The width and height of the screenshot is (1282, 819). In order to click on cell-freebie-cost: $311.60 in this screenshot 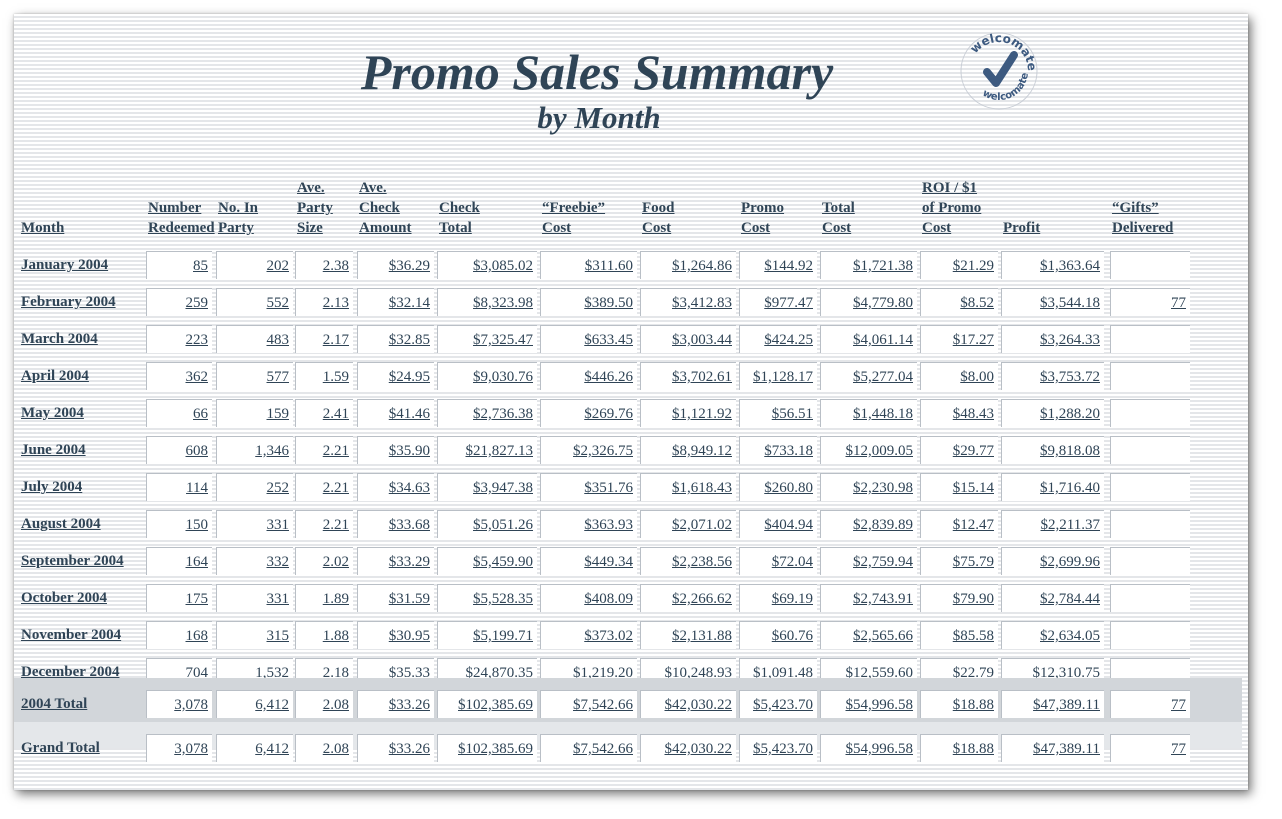, I will do `click(588, 265)`.